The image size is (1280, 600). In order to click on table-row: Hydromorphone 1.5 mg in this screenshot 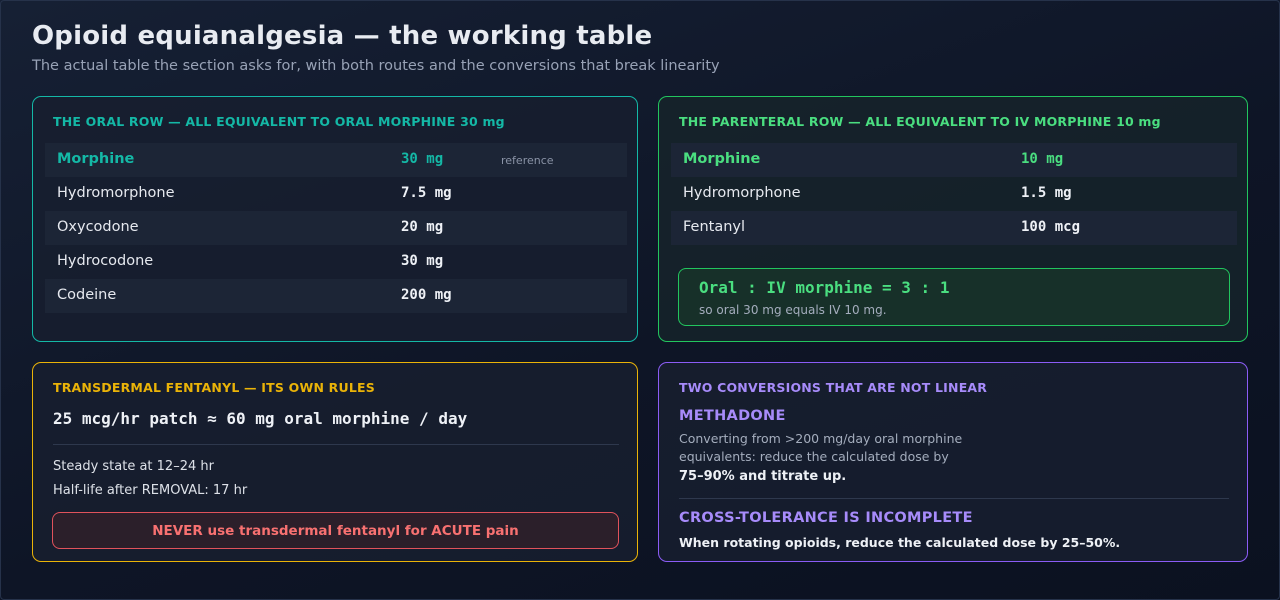, I will do `click(954, 194)`.